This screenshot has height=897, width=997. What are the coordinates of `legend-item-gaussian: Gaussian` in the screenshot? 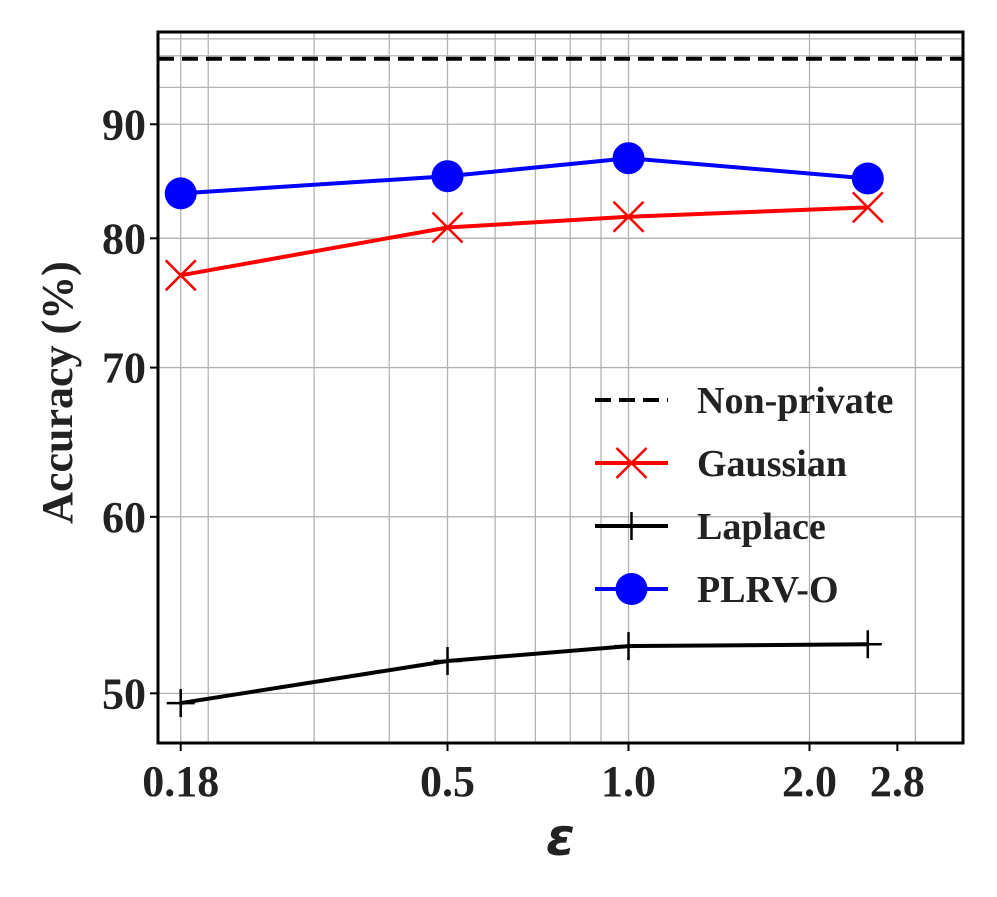 It's located at (721, 464).